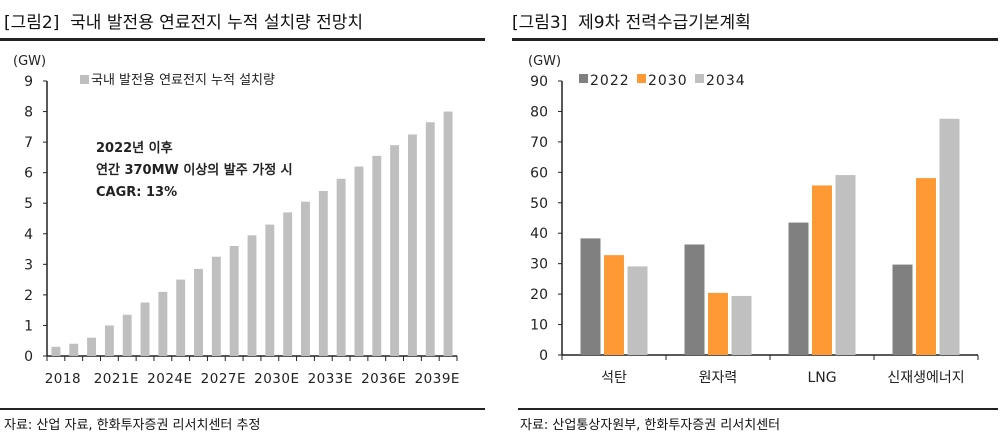 The image size is (1000, 445). What do you see at coordinates (412, 245) in the screenshot?
I see `left-bar-2038E` at bounding box center [412, 245].